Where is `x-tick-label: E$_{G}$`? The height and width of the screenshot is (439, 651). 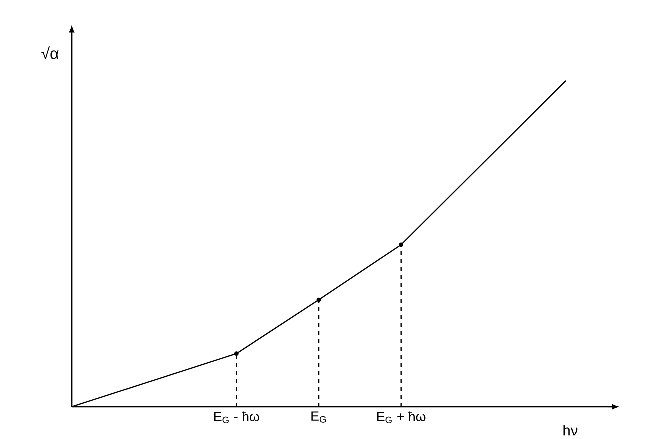 x-tick-label: E$_{G}$ is located at coordinates (319, 417).